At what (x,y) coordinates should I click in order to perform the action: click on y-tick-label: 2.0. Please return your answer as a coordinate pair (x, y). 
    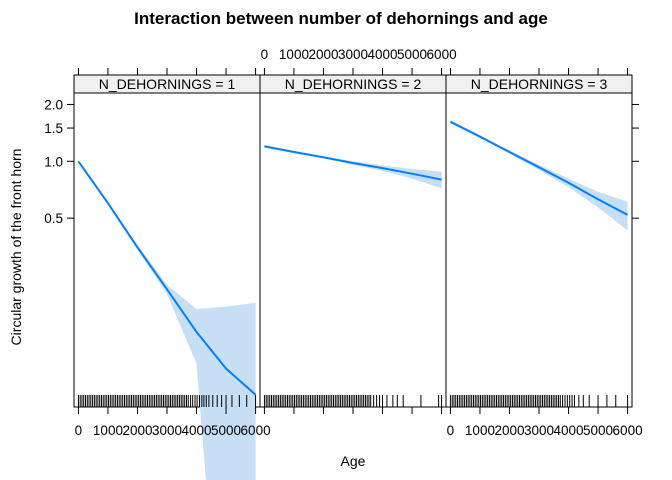
    Looking at the image, I should click on (53, 104).